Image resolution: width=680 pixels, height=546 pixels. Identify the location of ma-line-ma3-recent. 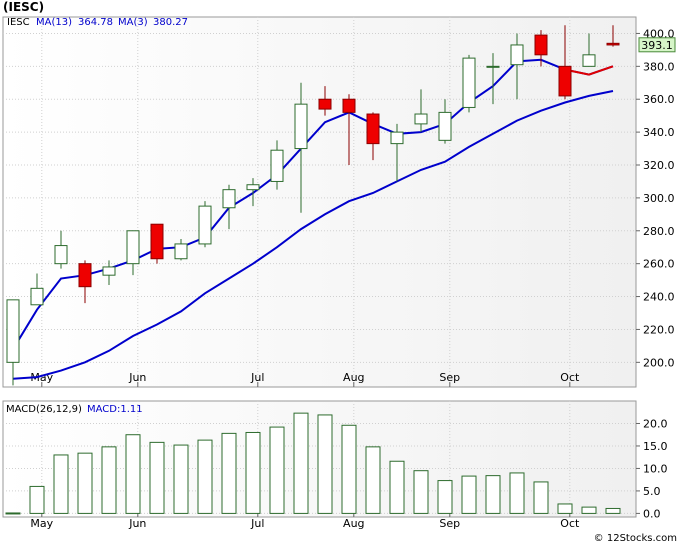
(589, 70).